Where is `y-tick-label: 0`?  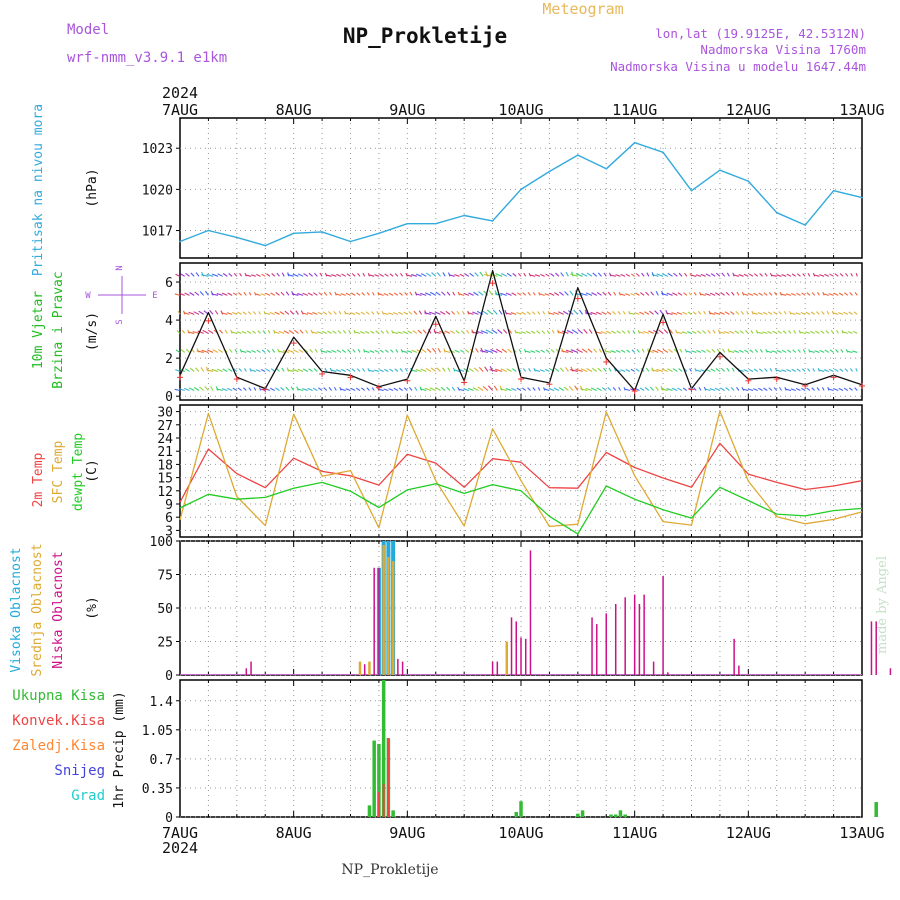 y-tick-label: 0 is located at coordinates (169, 818).